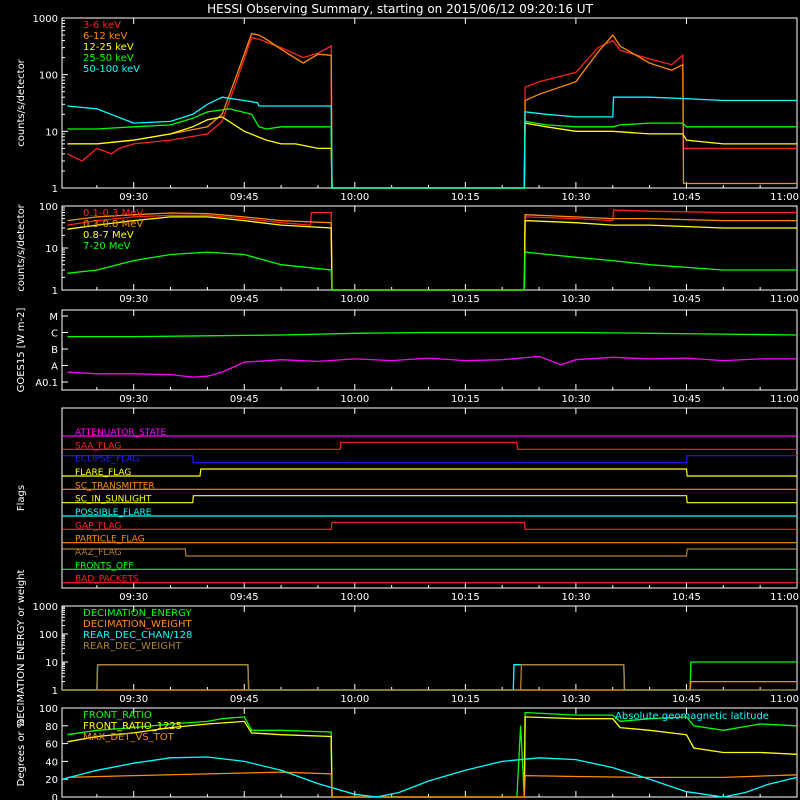 The width and height of the screenshot is (800, 800). I want to click on legend-entry: DECIMATION_WEIGHT, so click(137, 624).